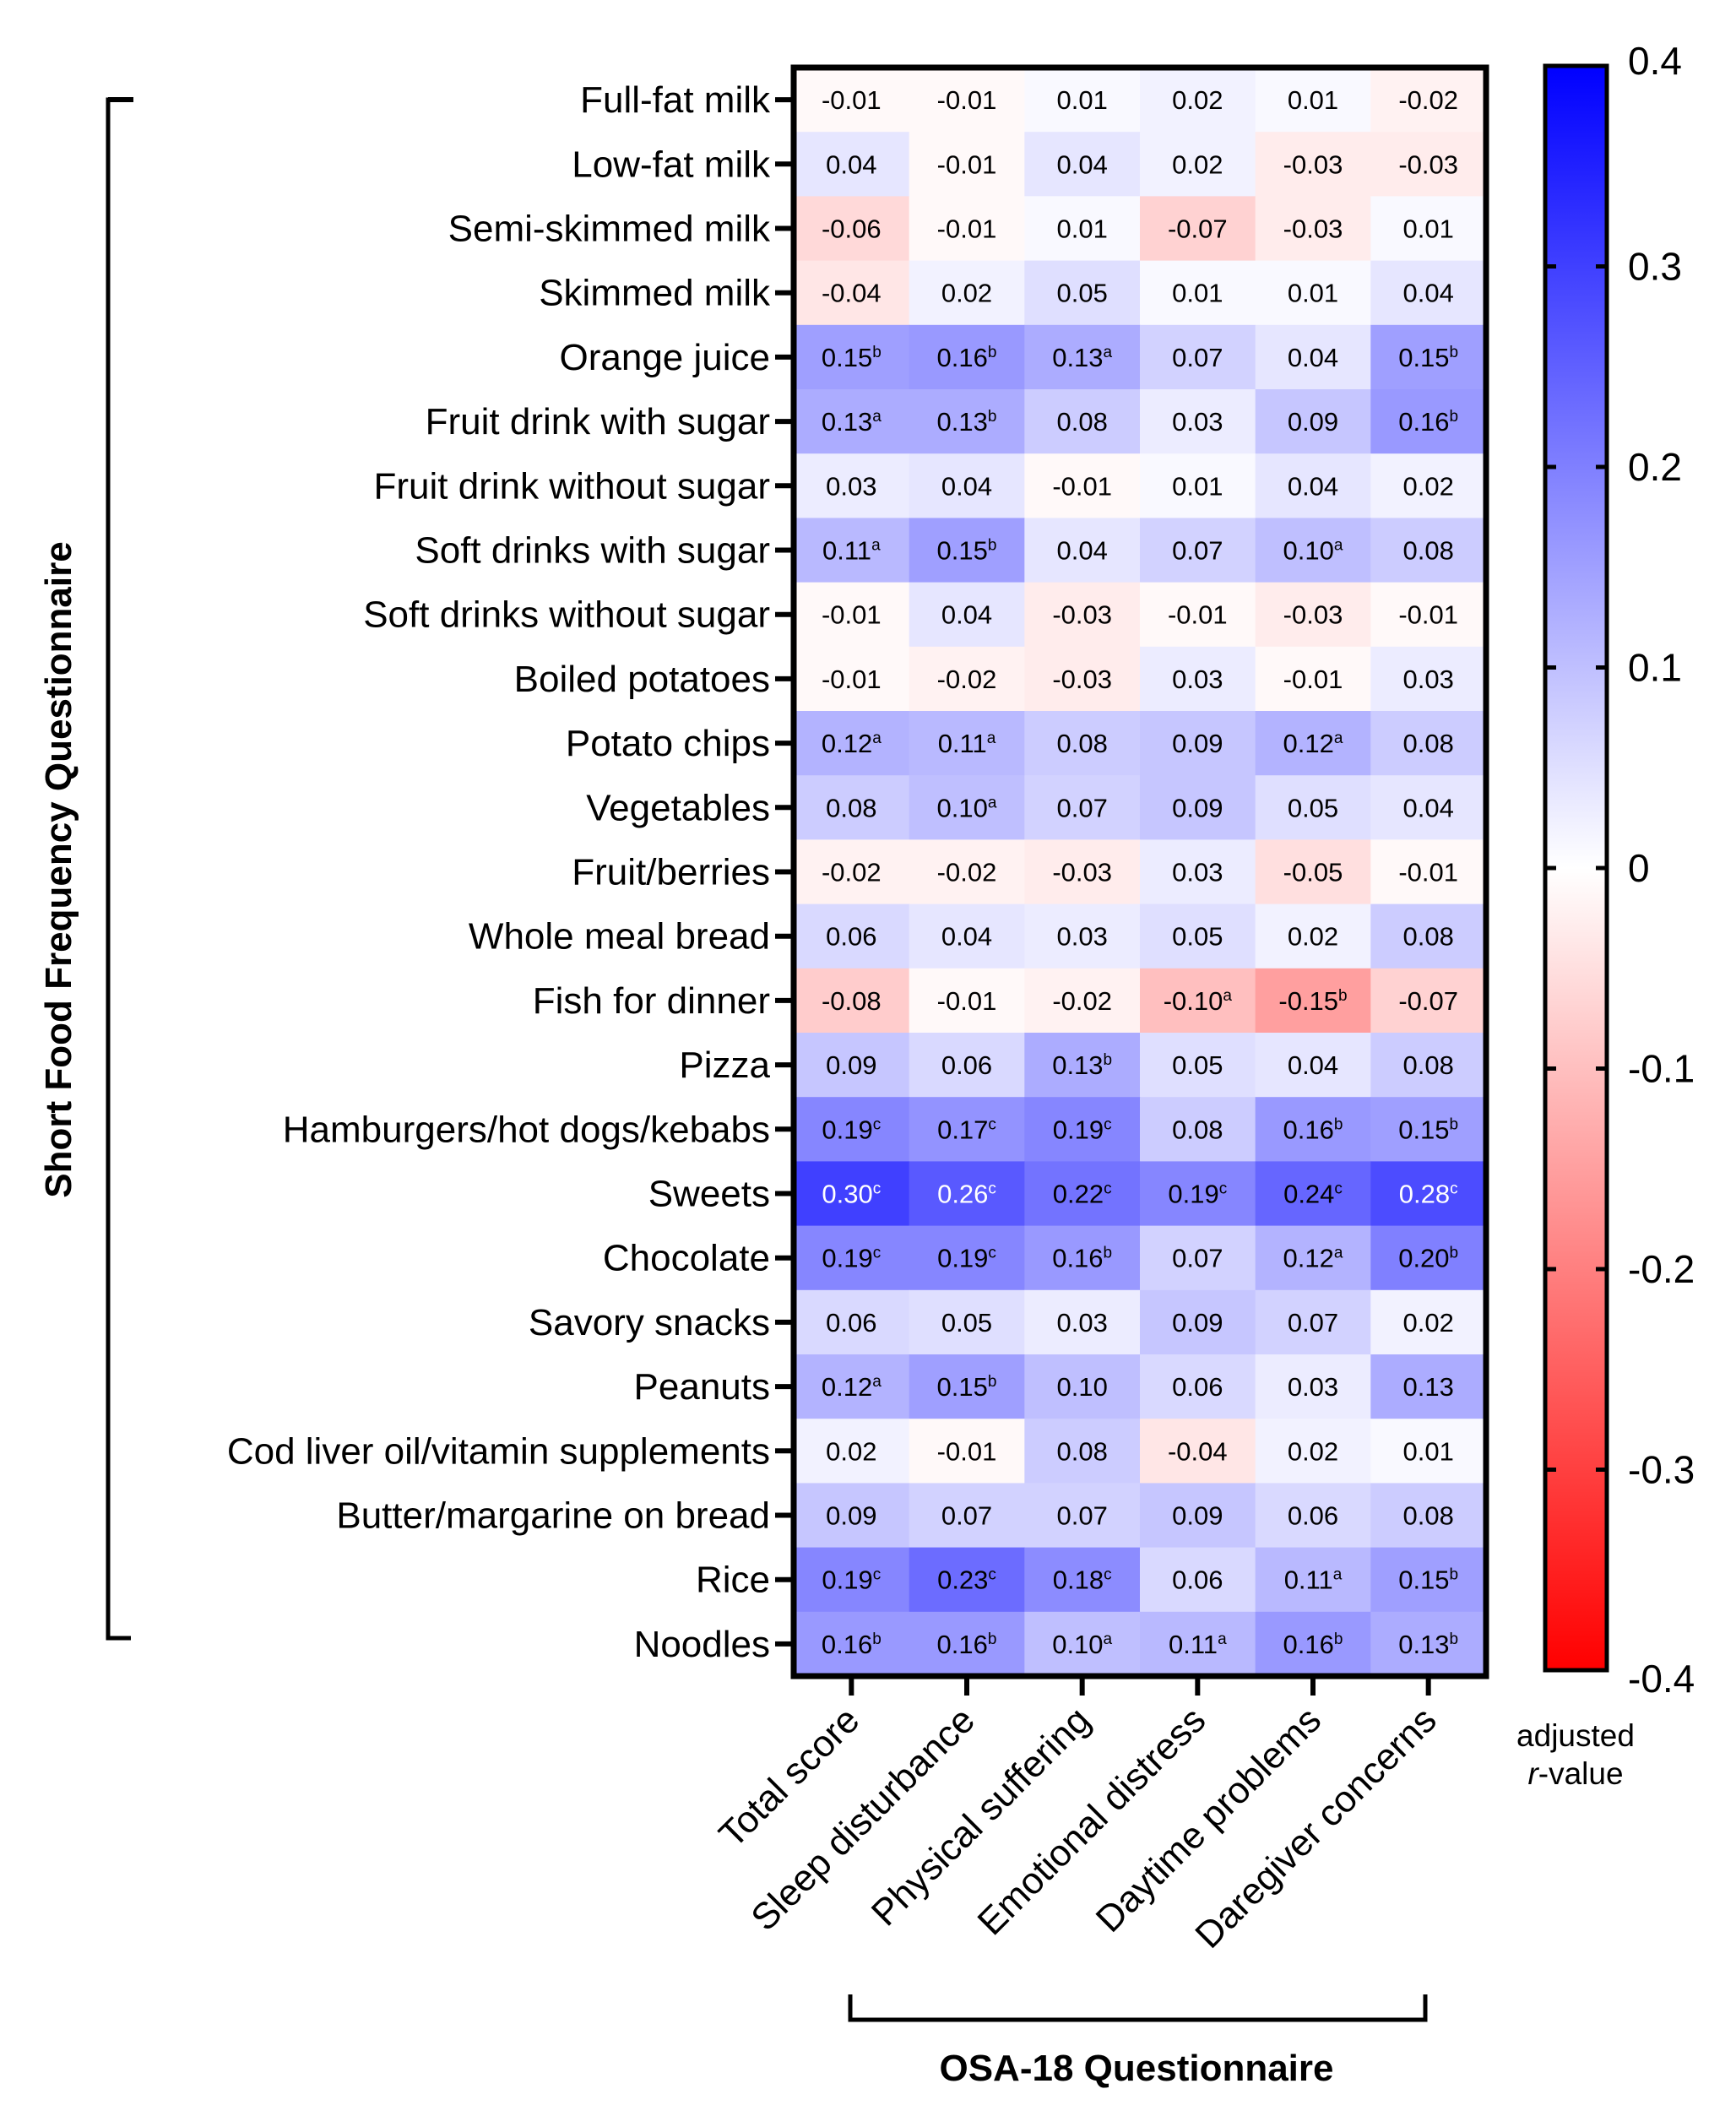 This screenshot has width=1736, height=2127. Describe the element at coordinates (1313, 1258) in the screenshot. I see `cell-label: 0.12a` at that location.